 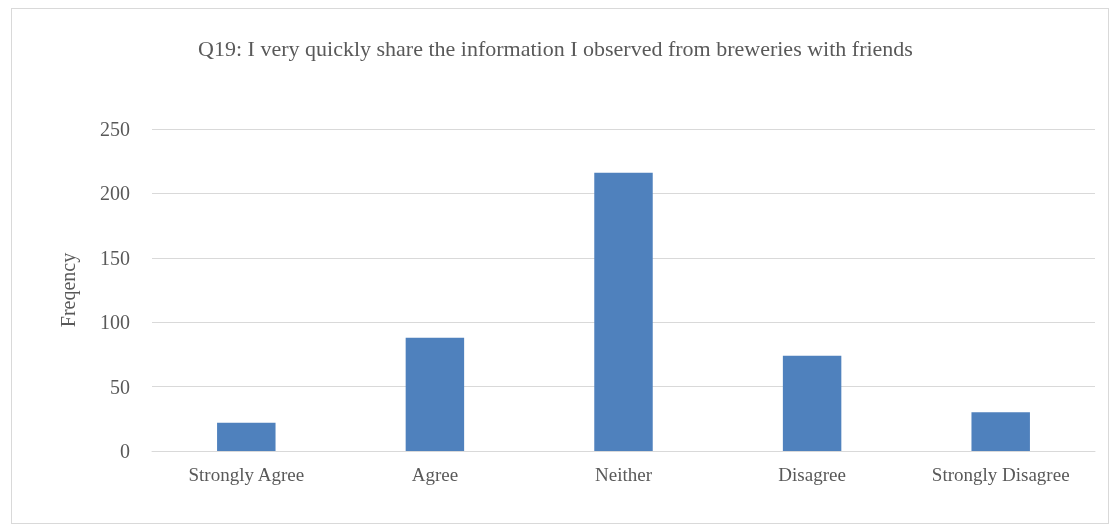 I want to click on y-tick-label: 0, so click(x=125, y=451).